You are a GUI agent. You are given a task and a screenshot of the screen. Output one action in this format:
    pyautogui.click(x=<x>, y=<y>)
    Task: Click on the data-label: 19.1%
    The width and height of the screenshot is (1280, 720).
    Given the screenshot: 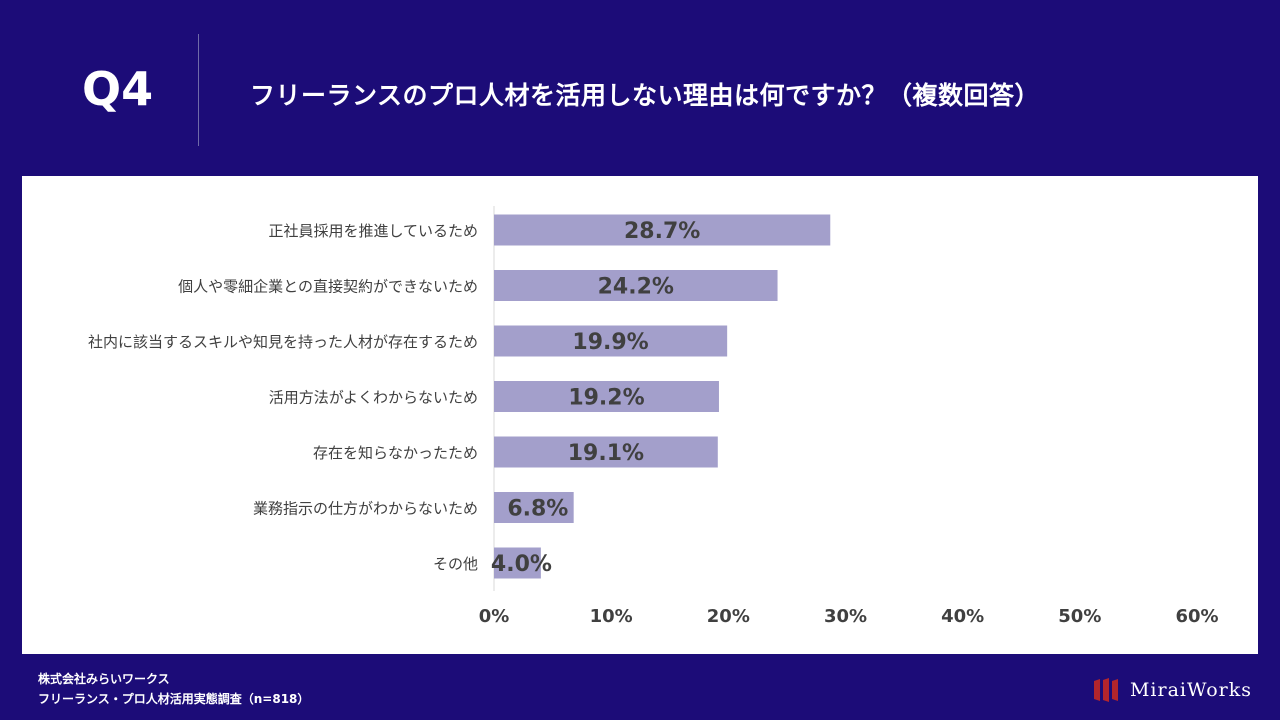 What is the action you would take?
    pyautogui.click(x=606, y=453)
    